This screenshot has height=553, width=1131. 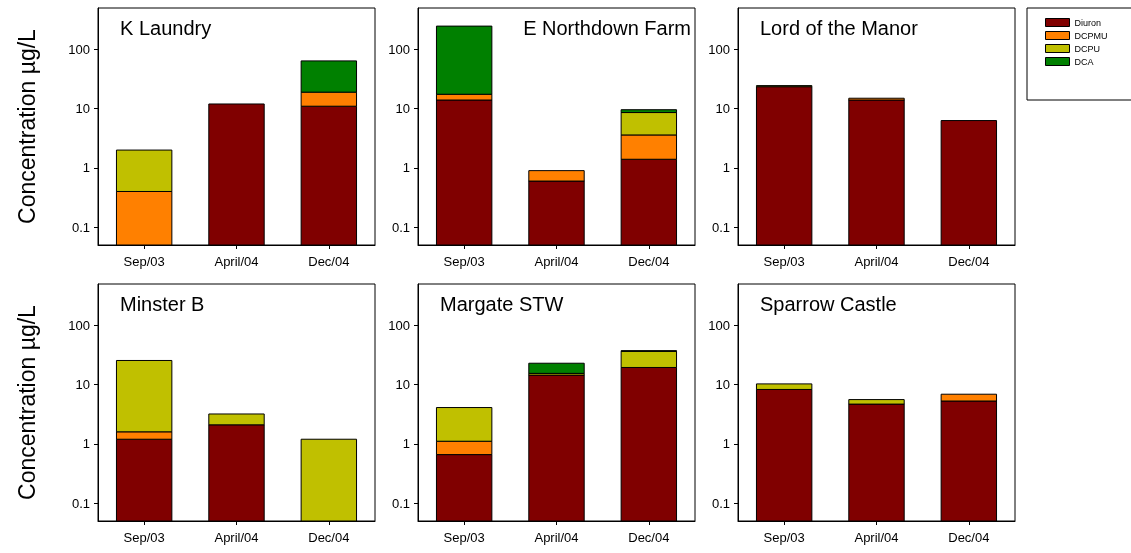 I want to click on legend-label: DCPU, so click(x=1087, y=48).